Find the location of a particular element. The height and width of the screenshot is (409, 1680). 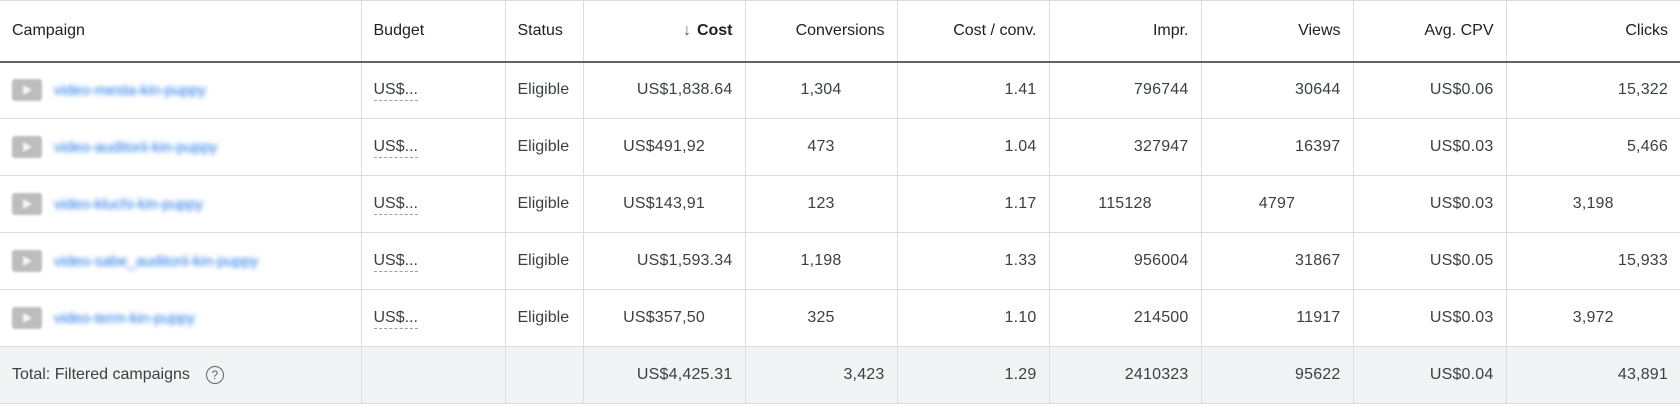

column-header-status: Status is located at coordinates (544, 31).